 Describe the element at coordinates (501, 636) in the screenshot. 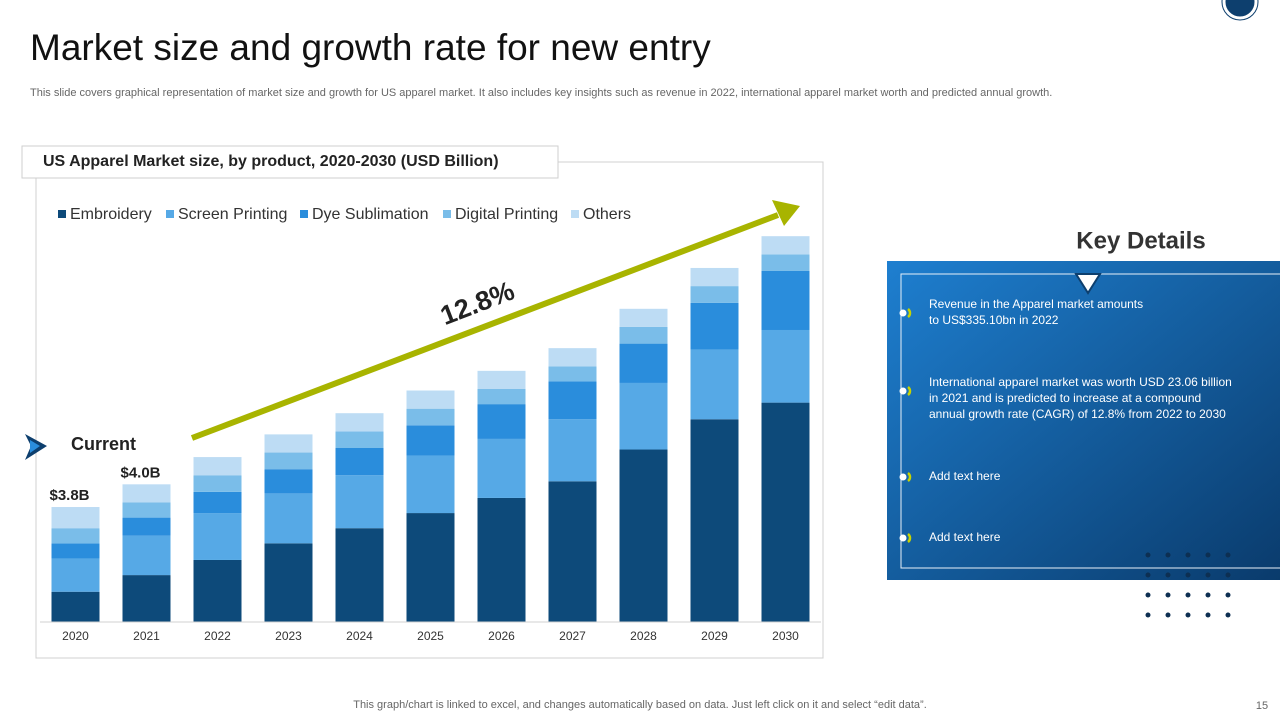

I see `x-tick-label: 2026` at that location.